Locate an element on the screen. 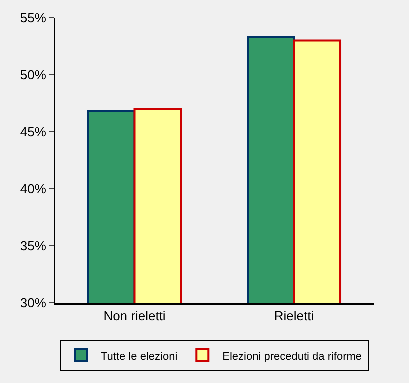 This screenshot has height=383, width=409. y-tick-label: 50% is located at coordinates (33, 75).